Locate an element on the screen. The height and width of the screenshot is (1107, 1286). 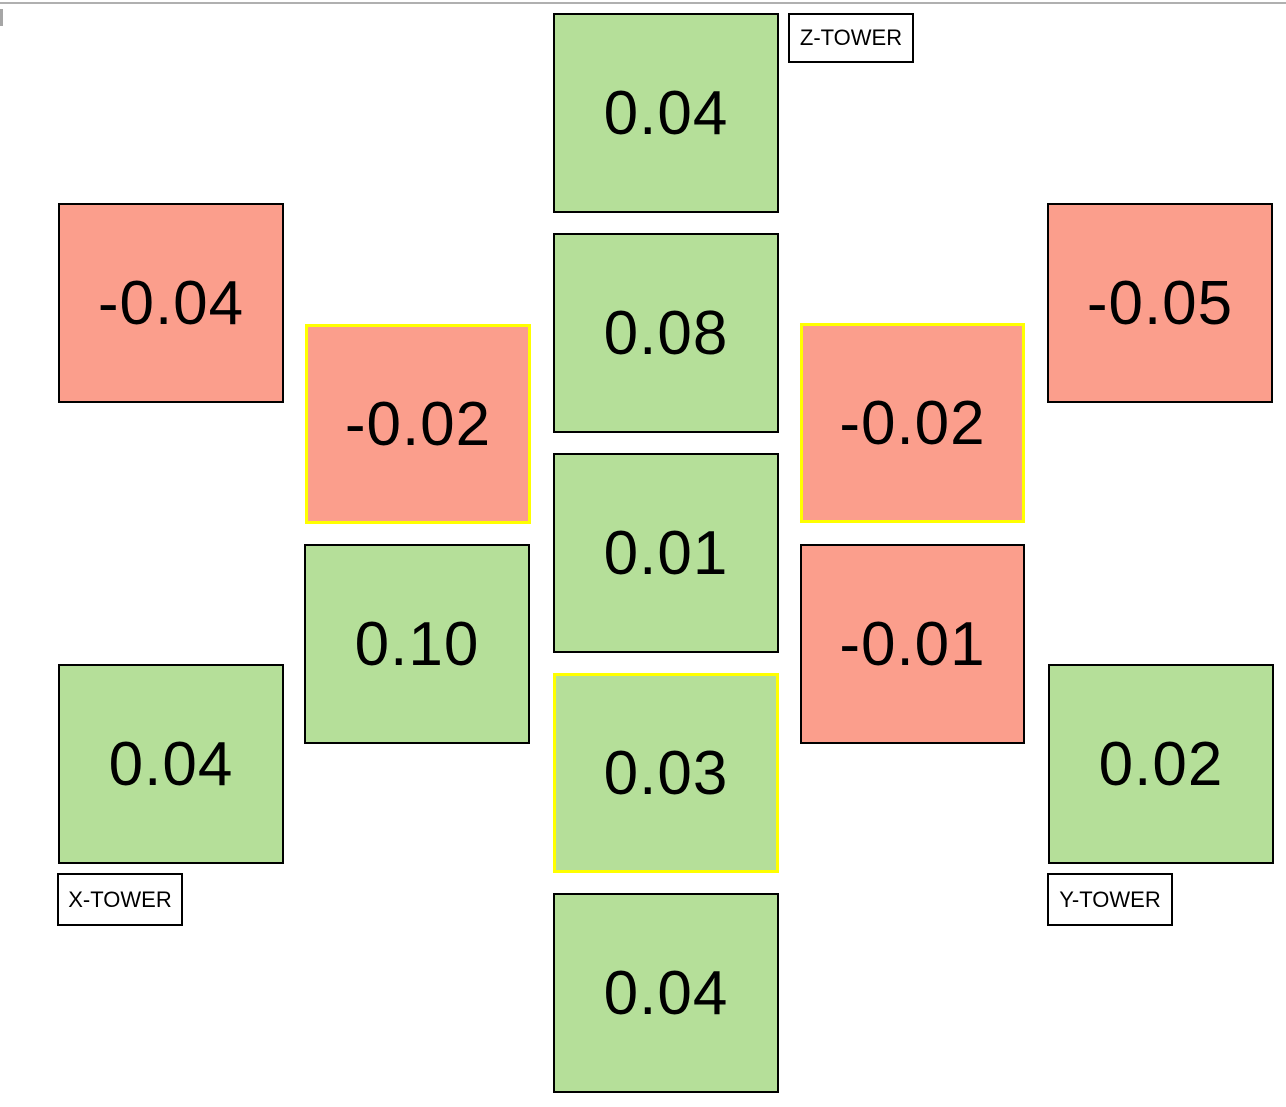
value-box-left-inner-top: -0.02 is located at coordinates (418, 424).